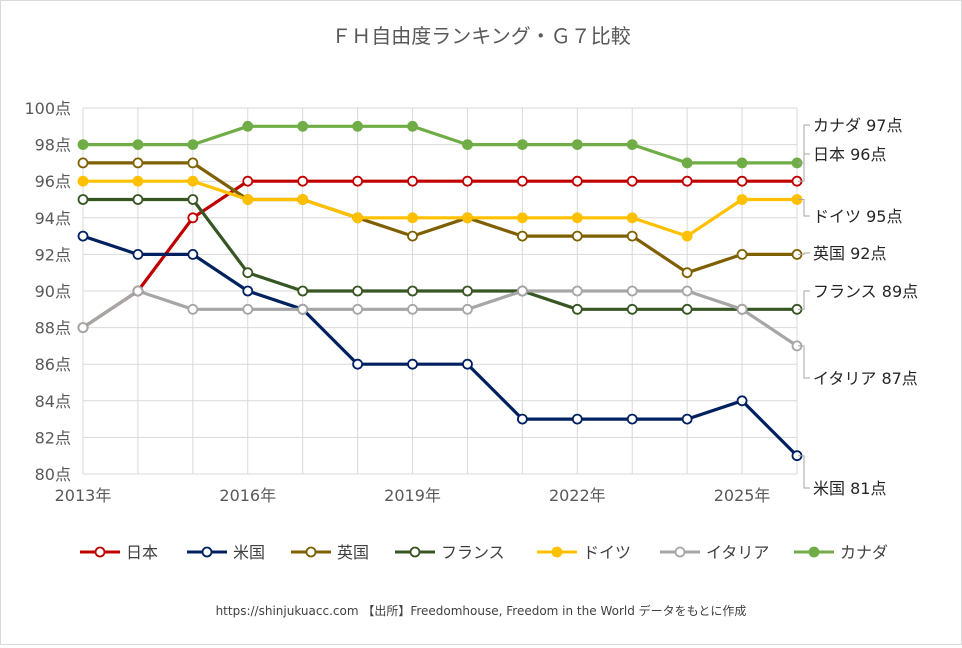  Describe the element at coordinates (480, 36) in the screenshot. I see `chart-title: ＦＨ自由度ランキング・Ｇ７比較` at that location.